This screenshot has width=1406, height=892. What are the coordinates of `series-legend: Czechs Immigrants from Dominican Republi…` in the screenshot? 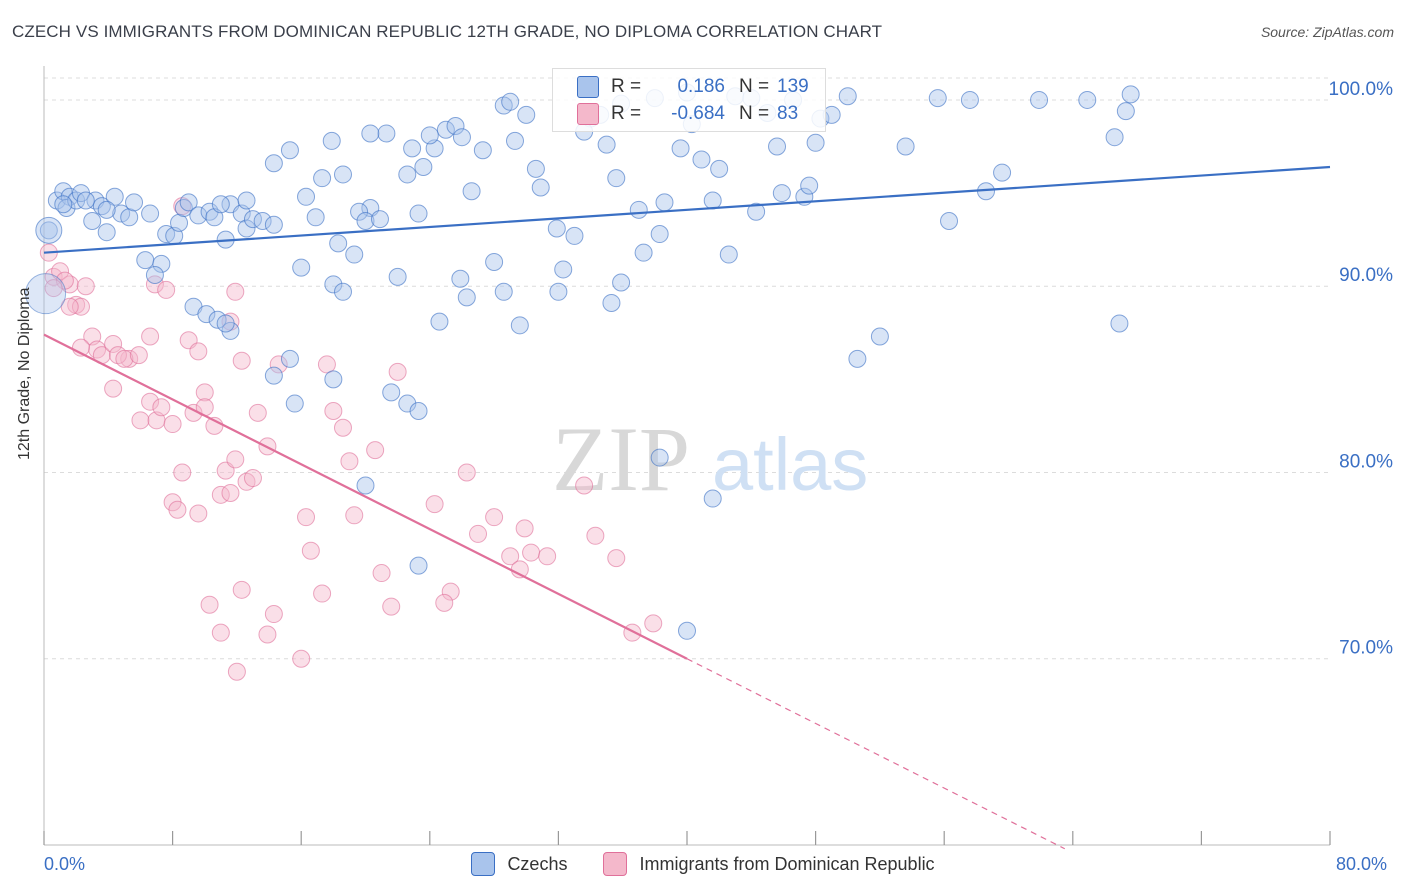 It's located at (703, 864).